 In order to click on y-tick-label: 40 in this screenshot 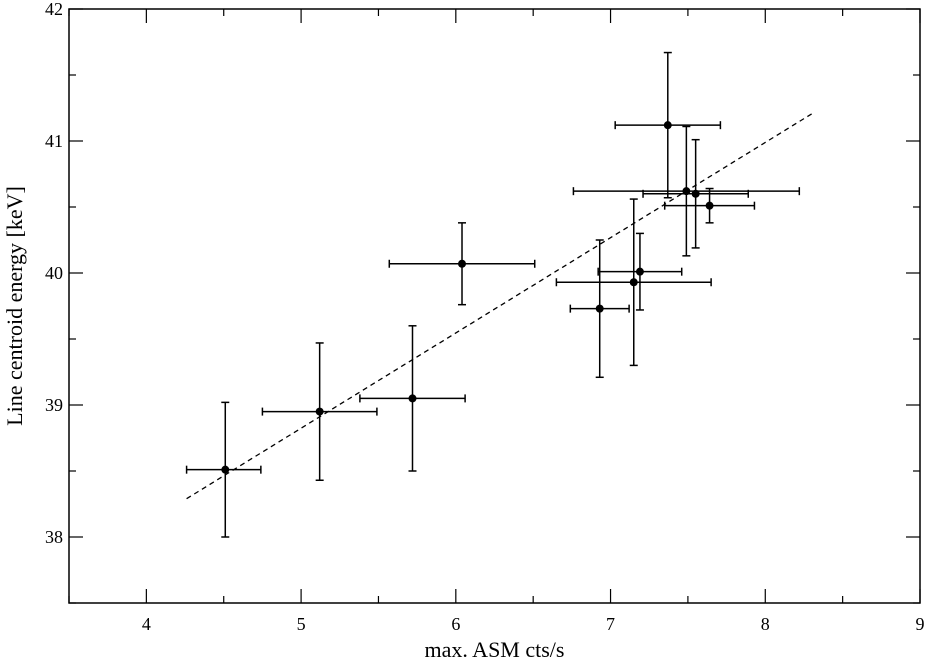, I will do `click(54, 273)`.